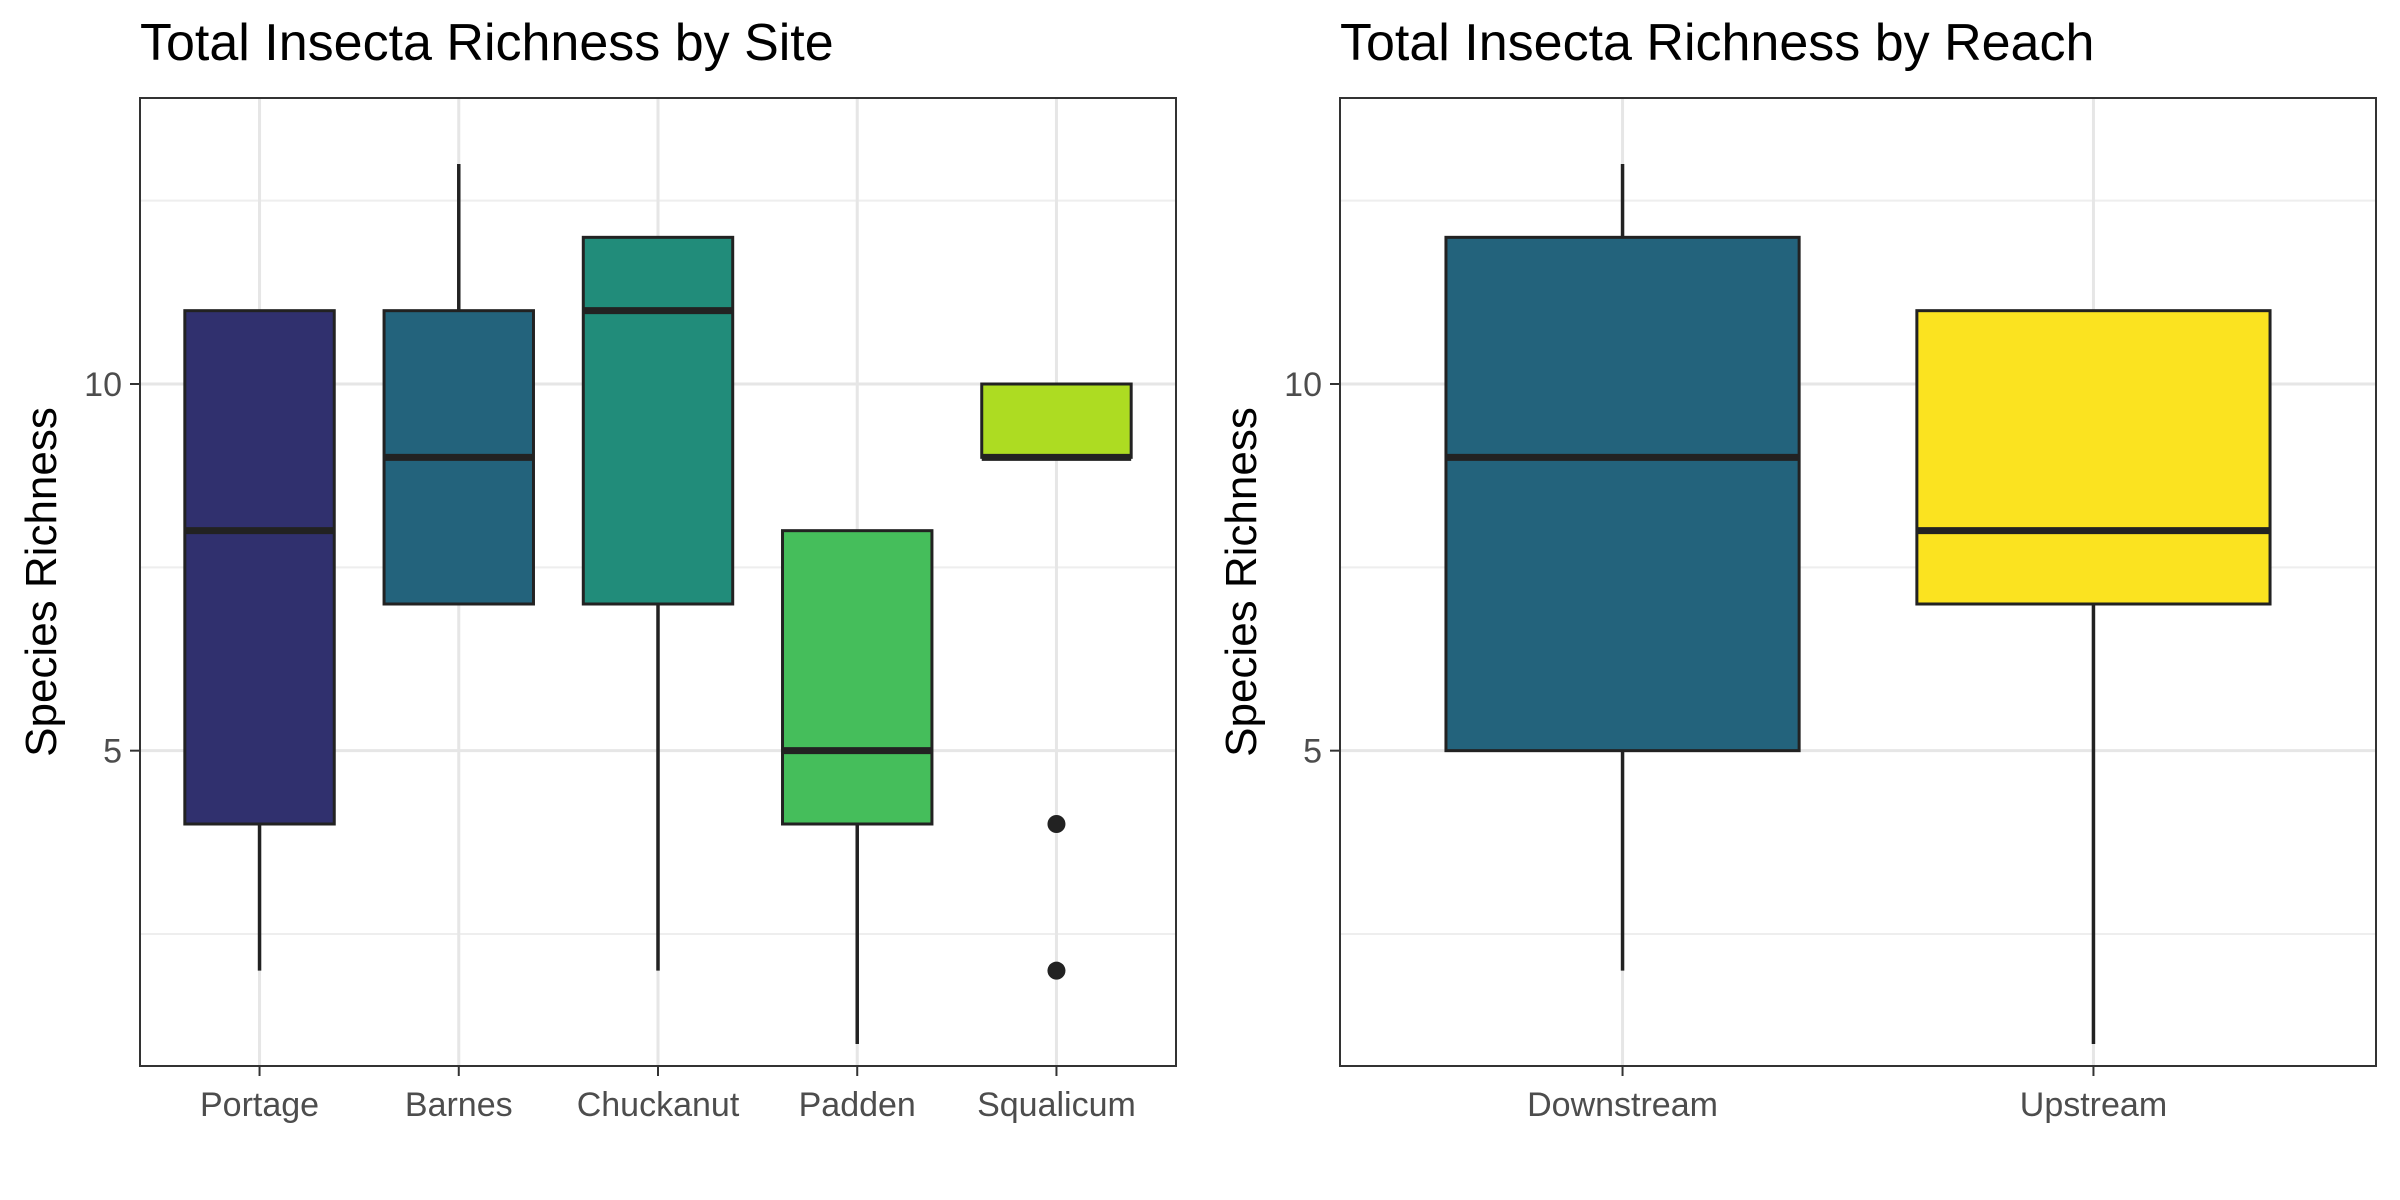 The height and width of the screenshot is (1200, 2400). I want to click on x-tick-label: Barnes, so click(459, 1105).